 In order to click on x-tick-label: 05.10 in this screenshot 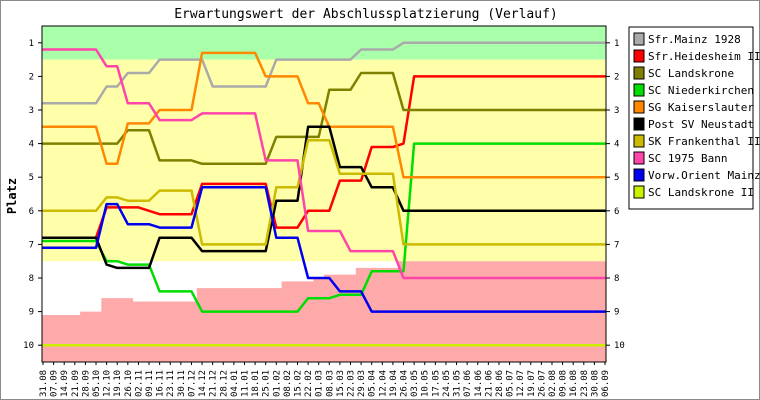, I will do `click(97, 383)`.